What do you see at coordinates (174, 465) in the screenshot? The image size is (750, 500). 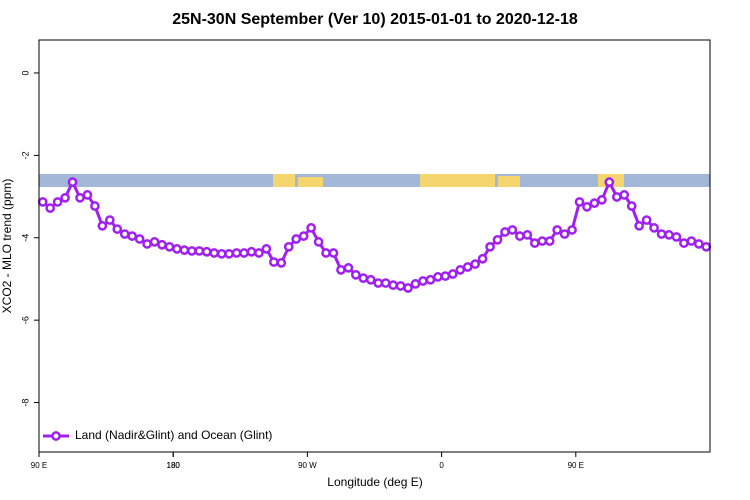 I see `x-tick-label: 180` at bounding box center [174, 465].